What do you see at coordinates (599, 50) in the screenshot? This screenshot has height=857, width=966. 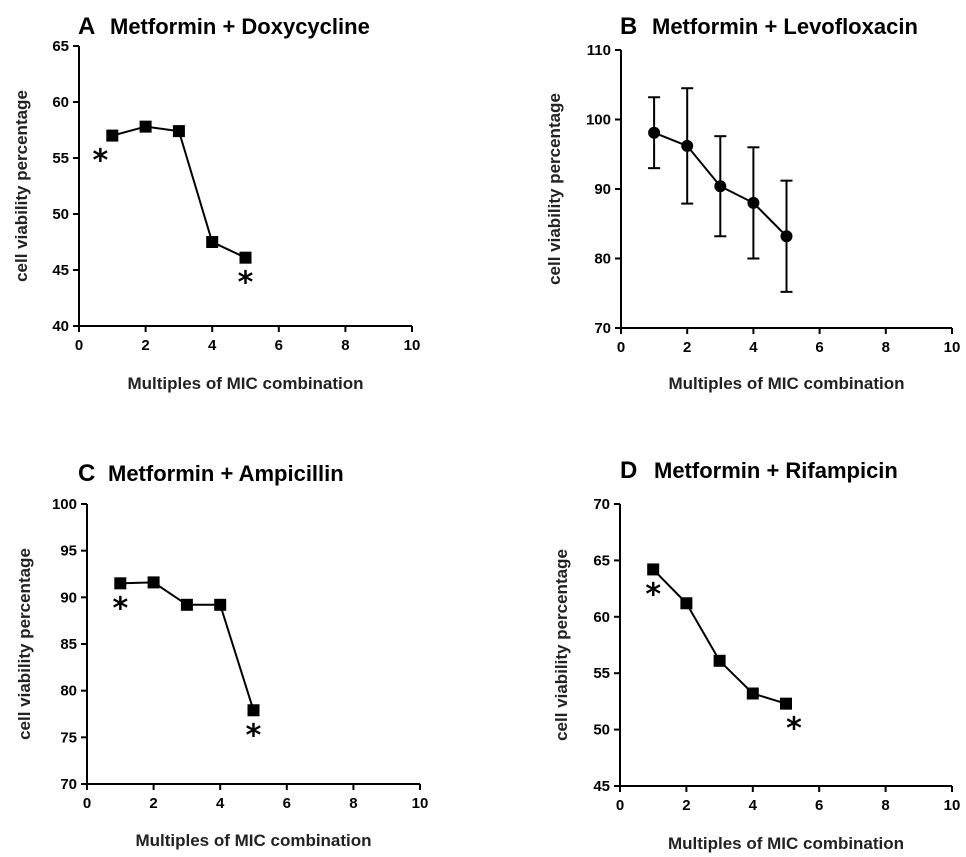 I see `y-tick-label: 110` at bounding box center [599, 50].